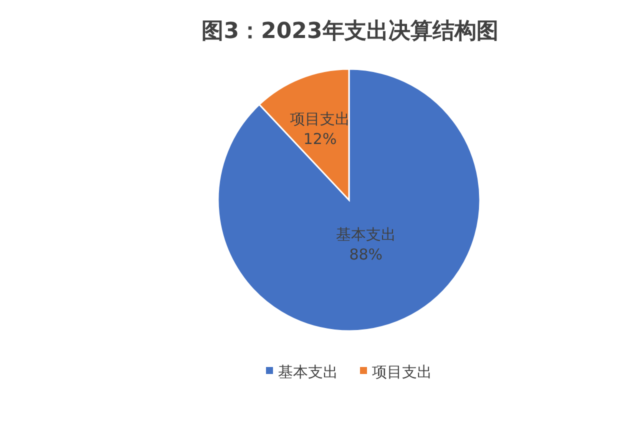 The height and width of the screenshot is (422, 640). Describe the element at coordinates (350, 31) in the screenshot. I see `chart-title: 图3：2023年支出决算结构图` at that location.